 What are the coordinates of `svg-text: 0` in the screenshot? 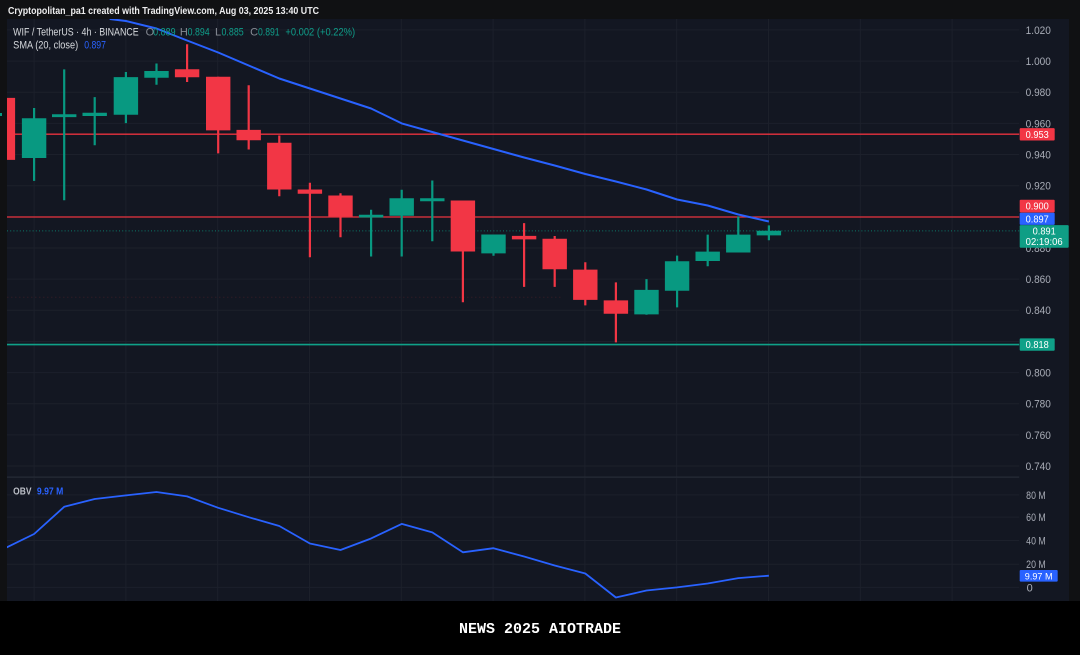 It's located at (1030, 588).